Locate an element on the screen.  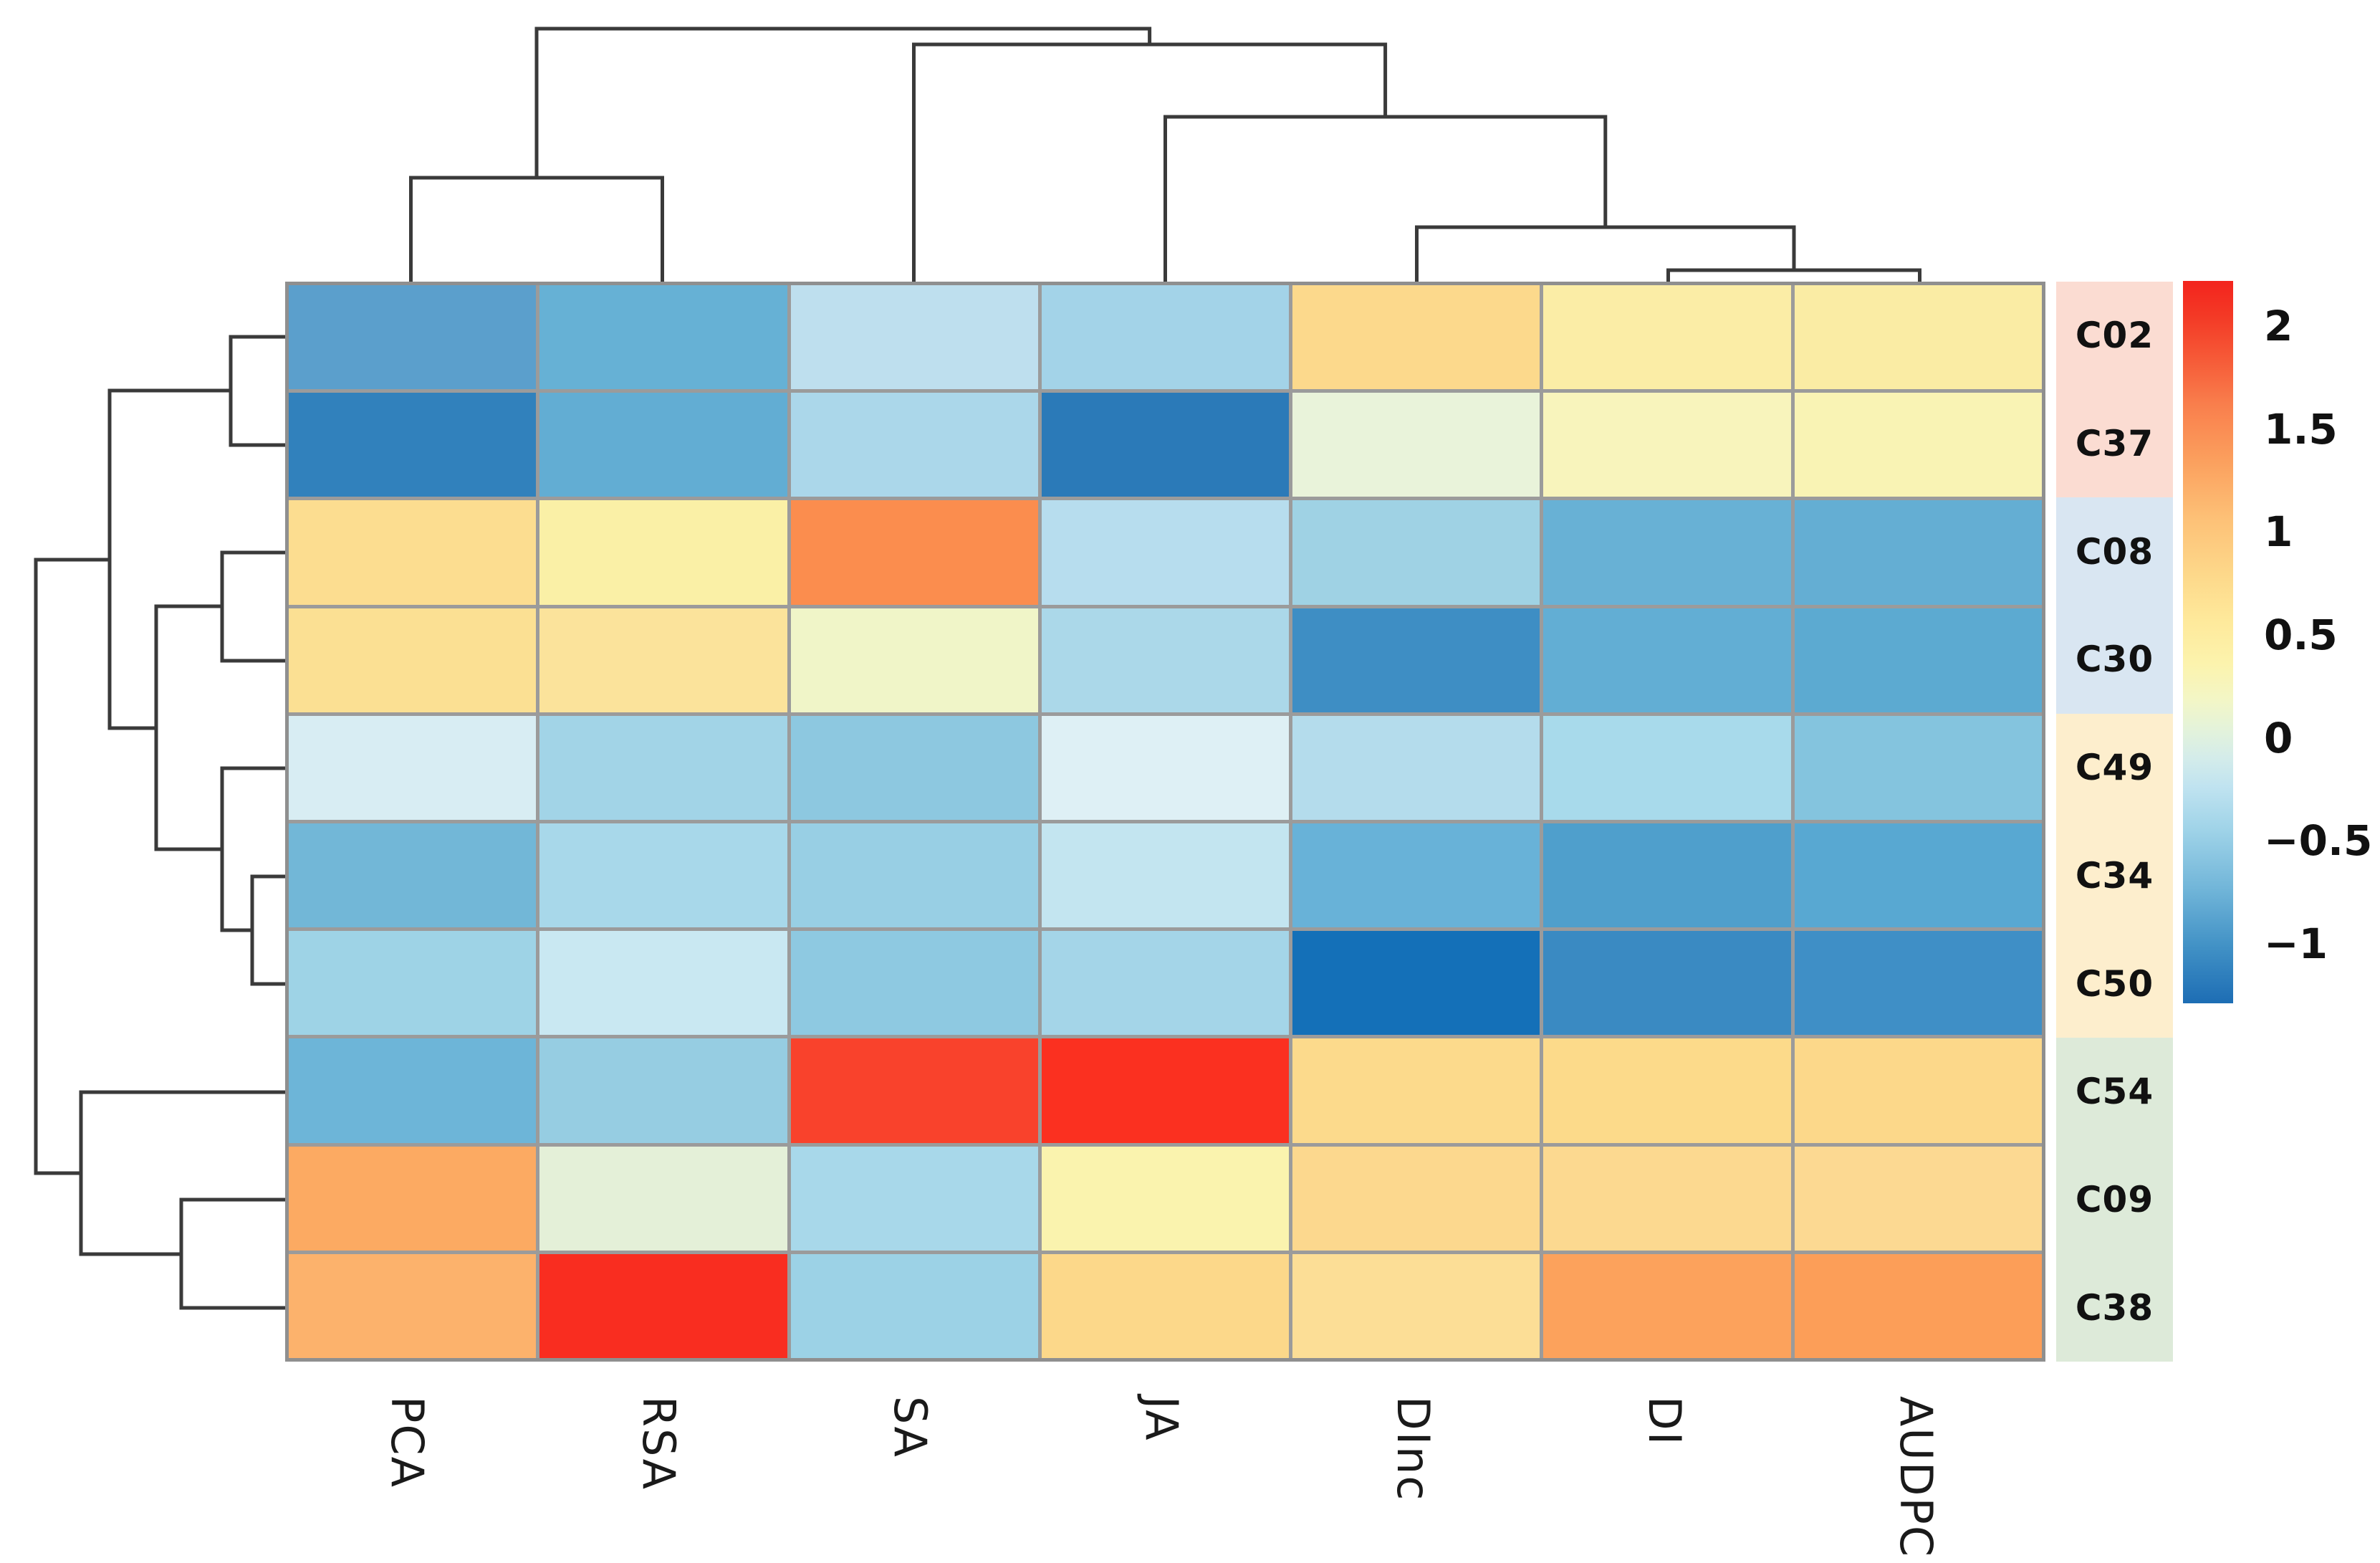
row-label-C50: C50 is located at coordinates (2114, 983).